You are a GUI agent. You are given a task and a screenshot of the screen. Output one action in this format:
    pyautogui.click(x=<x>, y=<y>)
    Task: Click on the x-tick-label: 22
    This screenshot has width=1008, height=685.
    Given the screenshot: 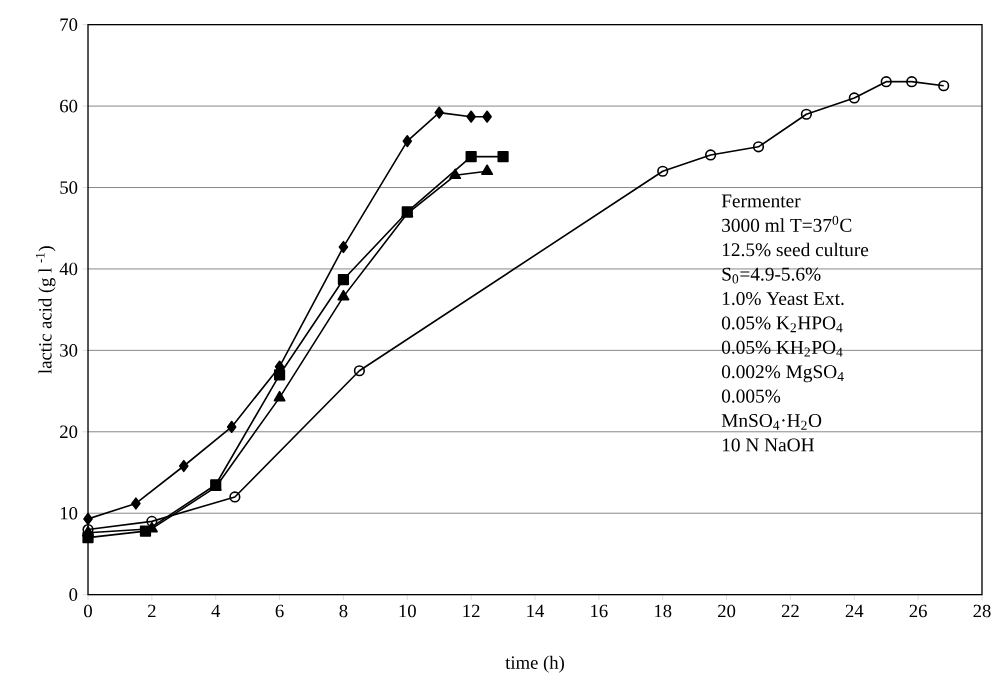 What is the action you would take?
    pyautogui.click(x=790, y=611)
    